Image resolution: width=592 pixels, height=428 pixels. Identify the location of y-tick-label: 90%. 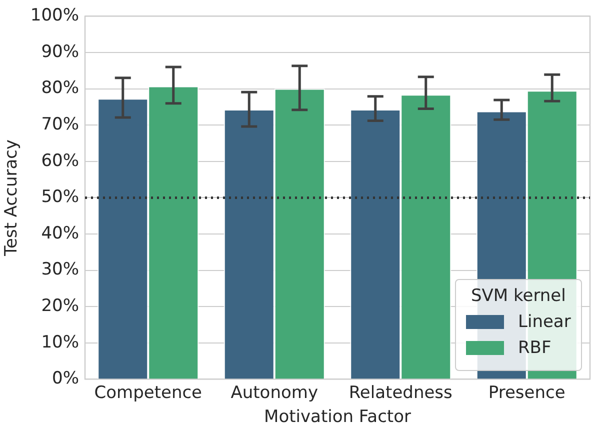
(60, 52).